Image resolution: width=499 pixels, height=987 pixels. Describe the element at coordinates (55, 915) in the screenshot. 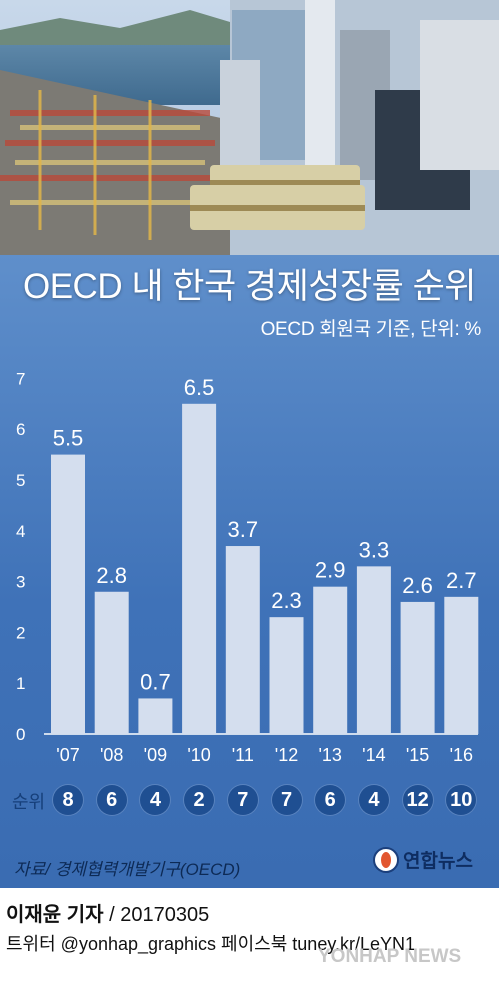

I see `reporter-name: 이재윤 기자` at that location.